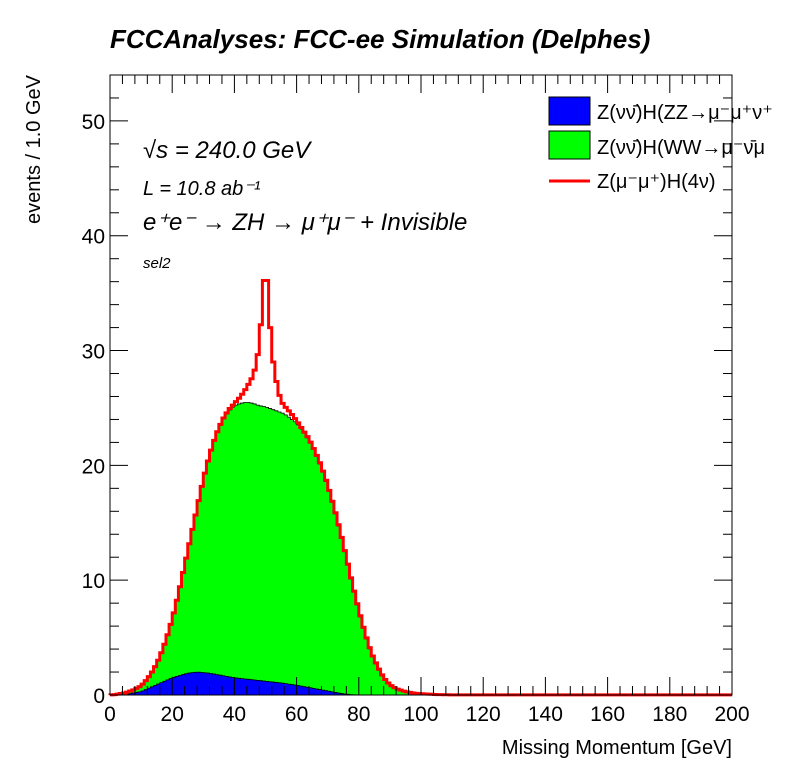  I want to click on x-tick-label-40: 40, so click(234, 714).